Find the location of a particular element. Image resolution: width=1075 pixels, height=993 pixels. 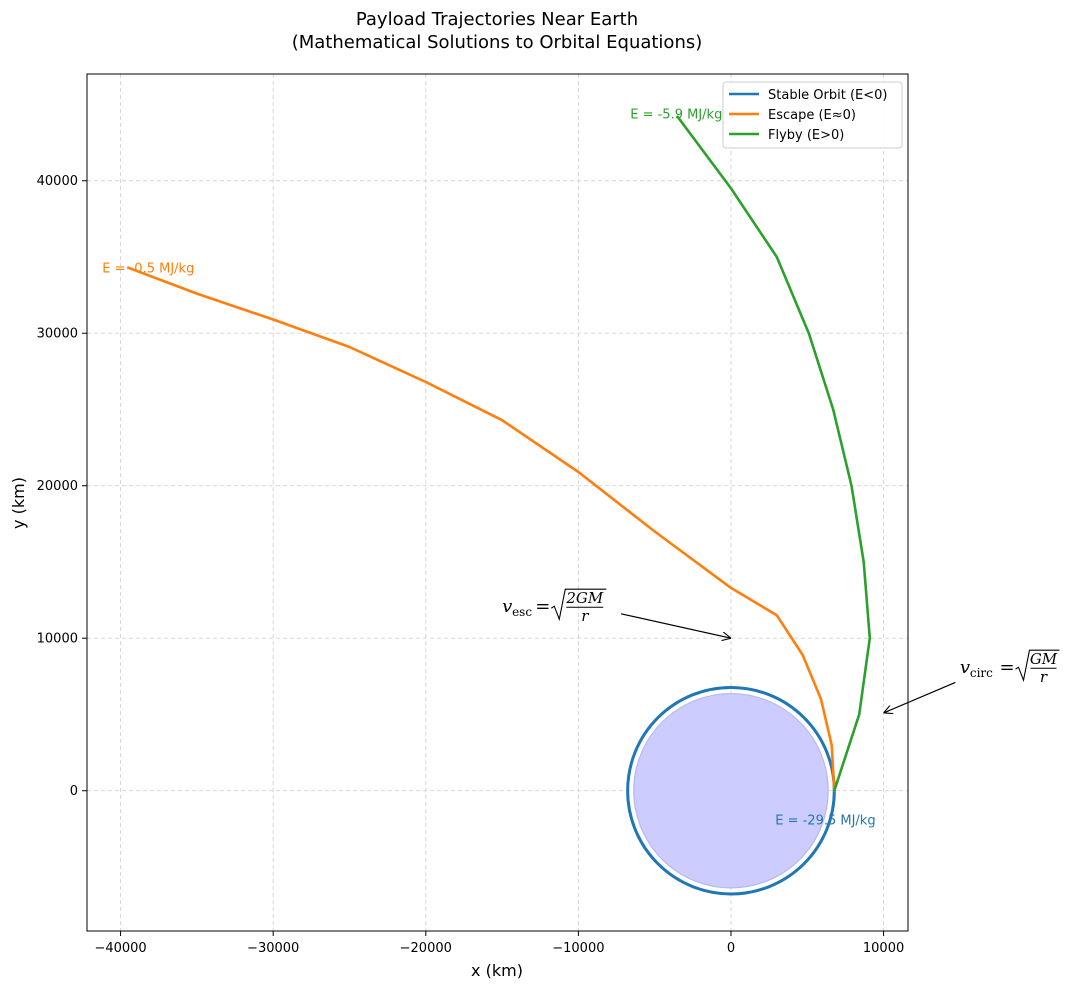

legend-box is located at coordinates (812, 115).